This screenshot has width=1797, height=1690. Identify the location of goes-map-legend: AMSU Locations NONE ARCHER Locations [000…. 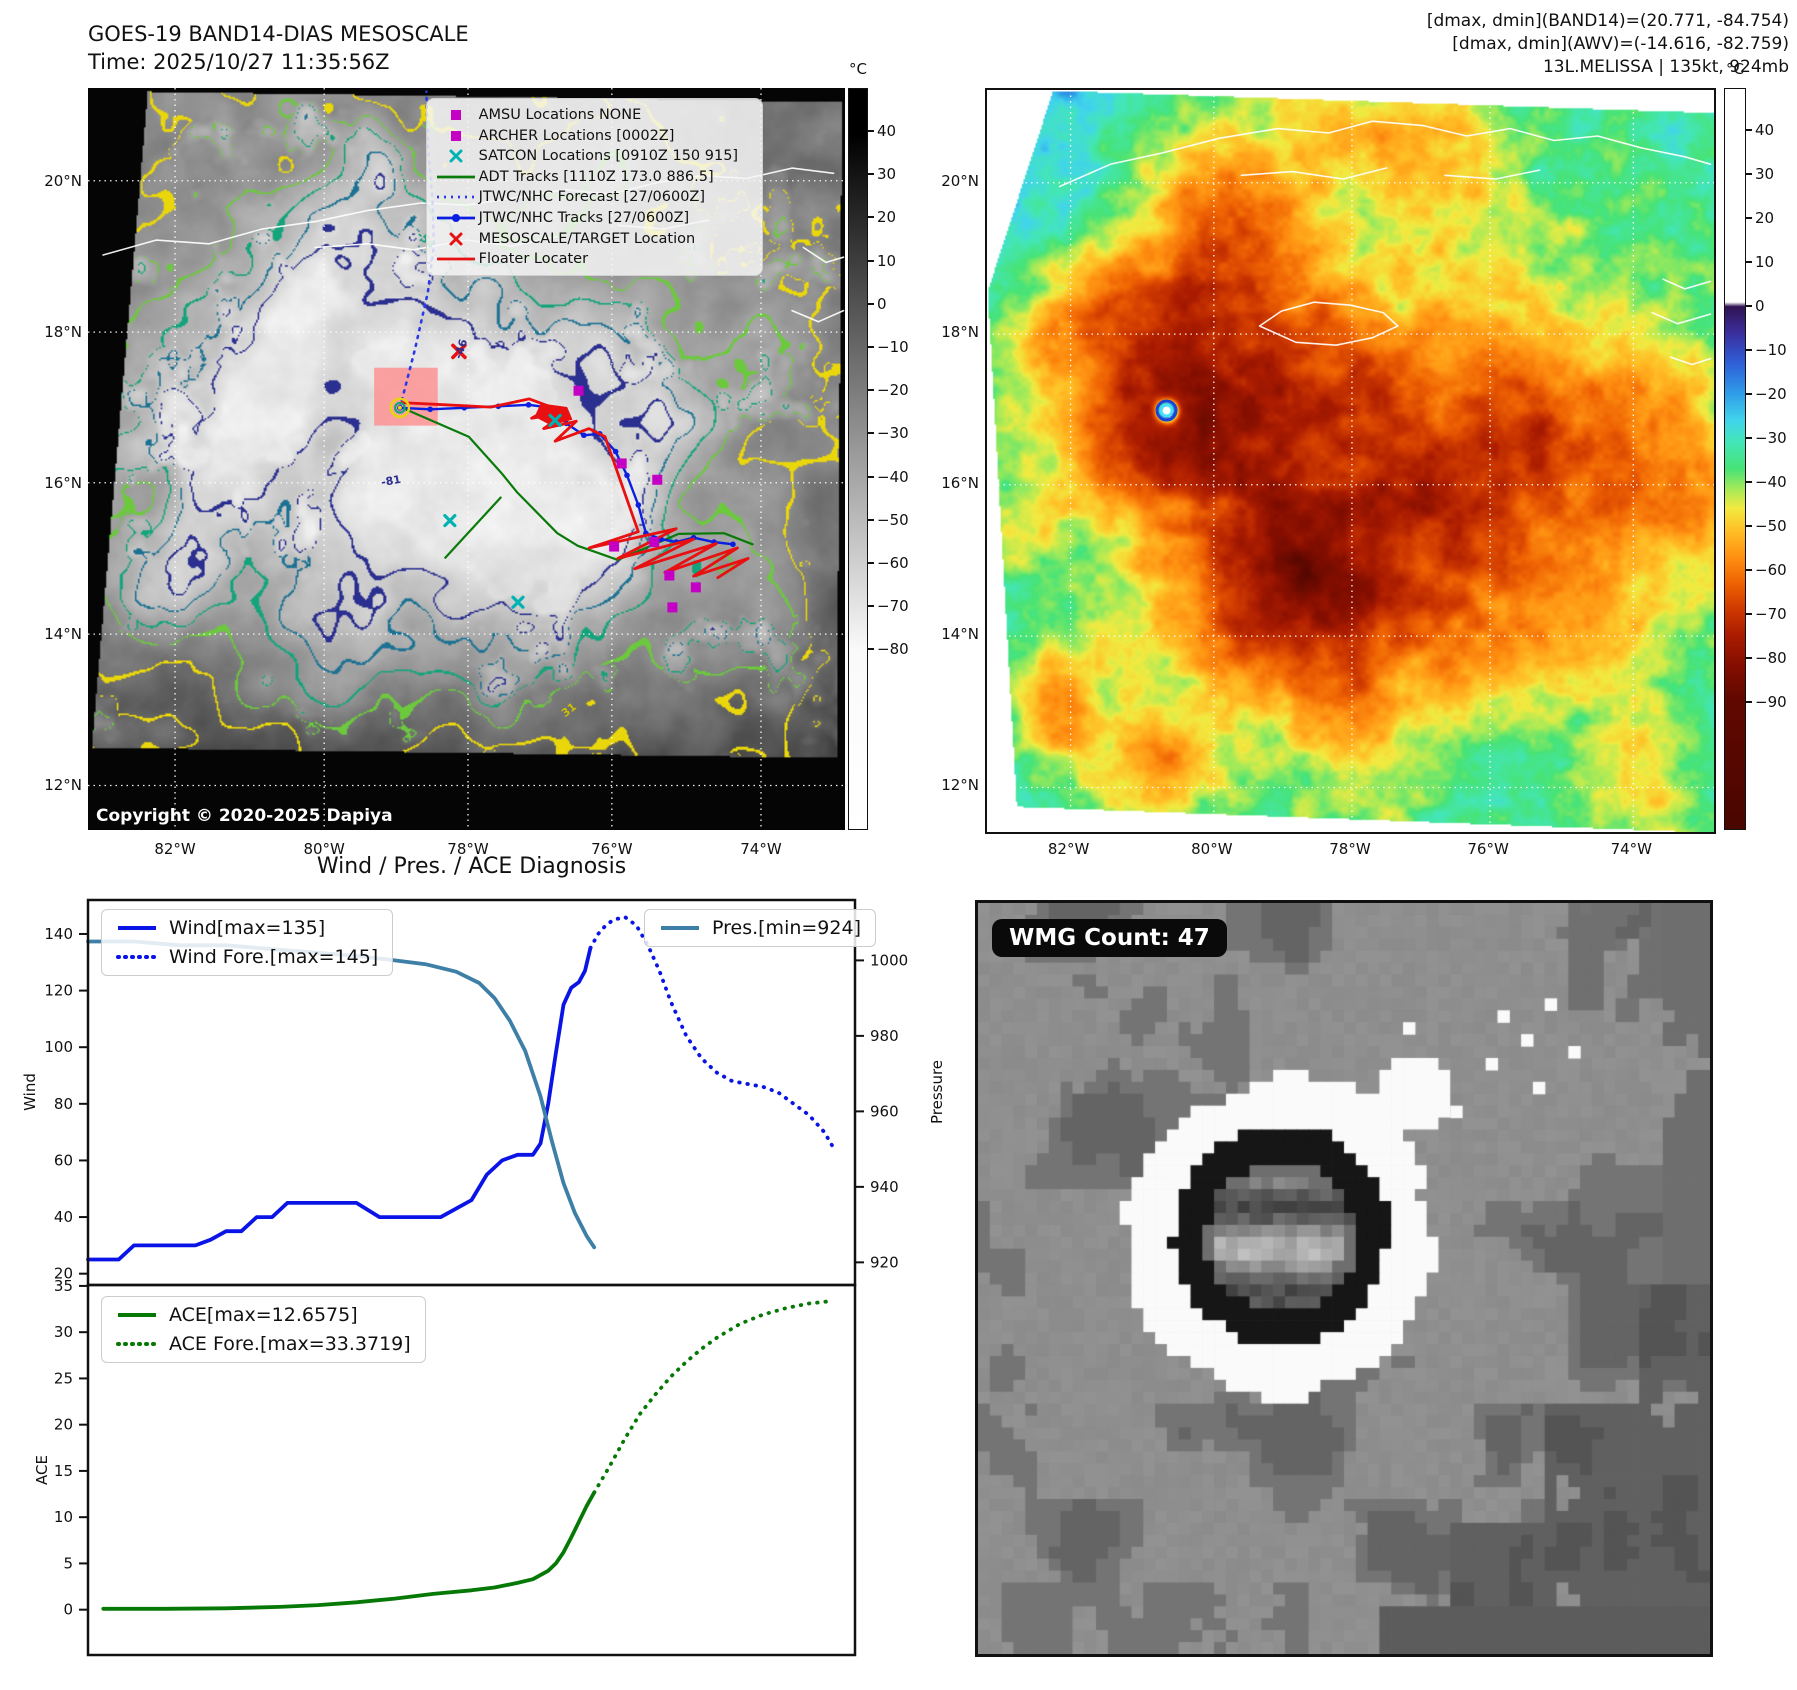
(594, 187).